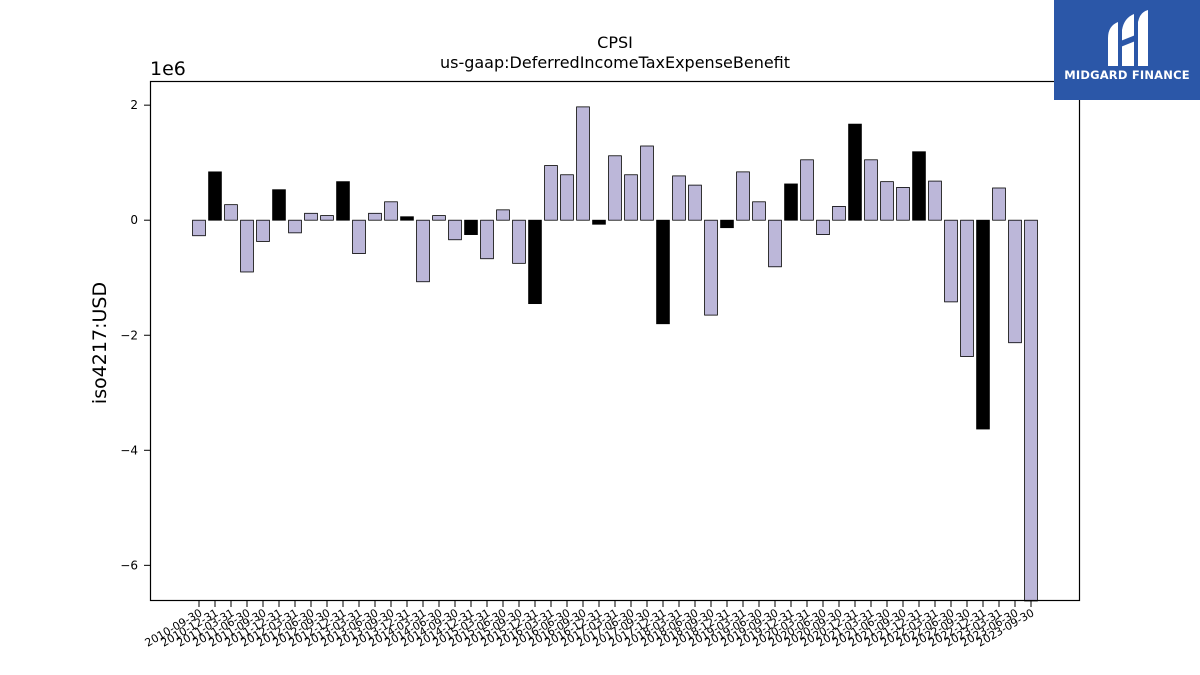 This screenshot has height=675, width=1200. I want to click on y-tick-label: −6, so click(129, 565).